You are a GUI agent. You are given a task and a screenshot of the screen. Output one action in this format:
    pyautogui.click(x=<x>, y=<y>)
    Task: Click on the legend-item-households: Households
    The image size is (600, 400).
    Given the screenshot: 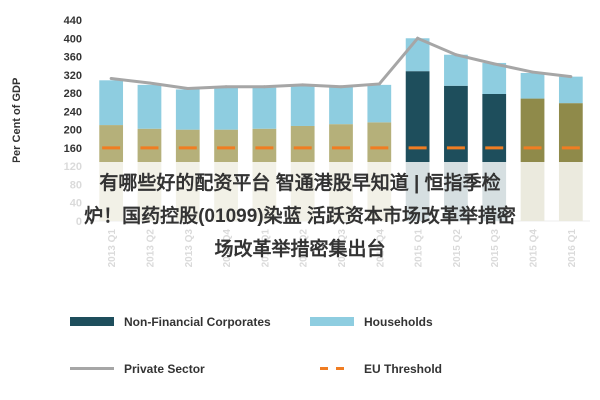 What is the action you would take?
    pyautogui.click(x=420, y=321)
    